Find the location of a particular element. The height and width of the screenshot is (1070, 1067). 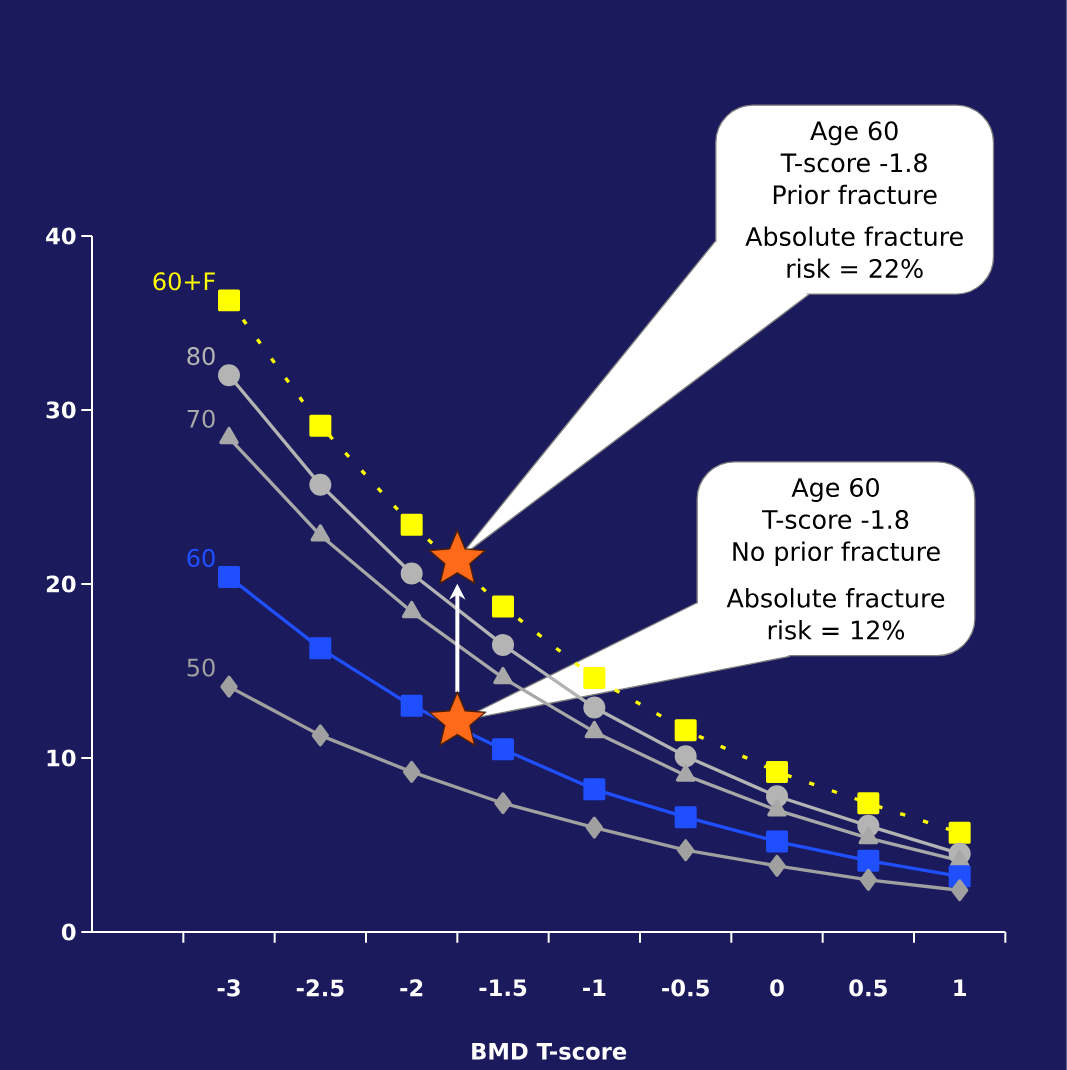

annotation: T-score -1.8 is located at coordinates (835, 519).